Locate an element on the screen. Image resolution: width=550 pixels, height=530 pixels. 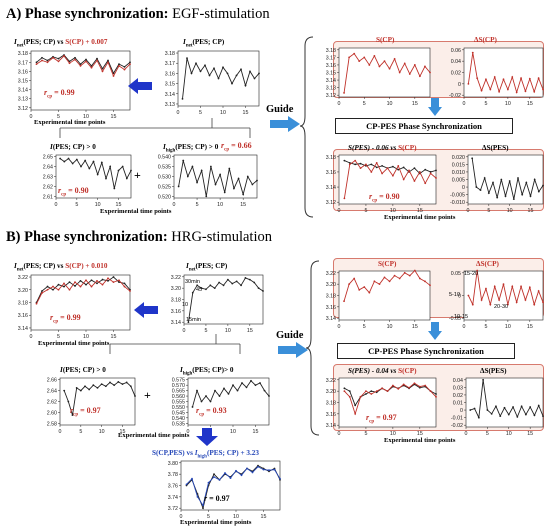
y-tick-label: 3.15 is located at coordinates (23, 82).